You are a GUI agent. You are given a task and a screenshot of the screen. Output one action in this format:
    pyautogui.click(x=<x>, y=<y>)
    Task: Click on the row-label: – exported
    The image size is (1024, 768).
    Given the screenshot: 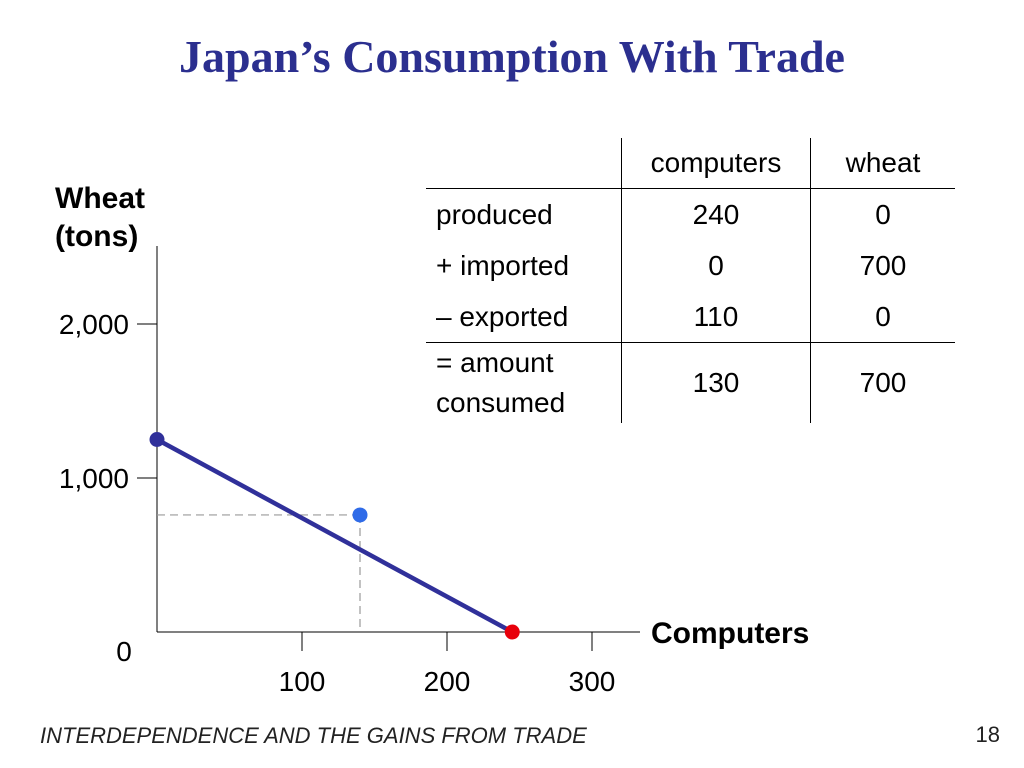 What is the action you would take?
    pyautogui.click(x=502, y=316)
    